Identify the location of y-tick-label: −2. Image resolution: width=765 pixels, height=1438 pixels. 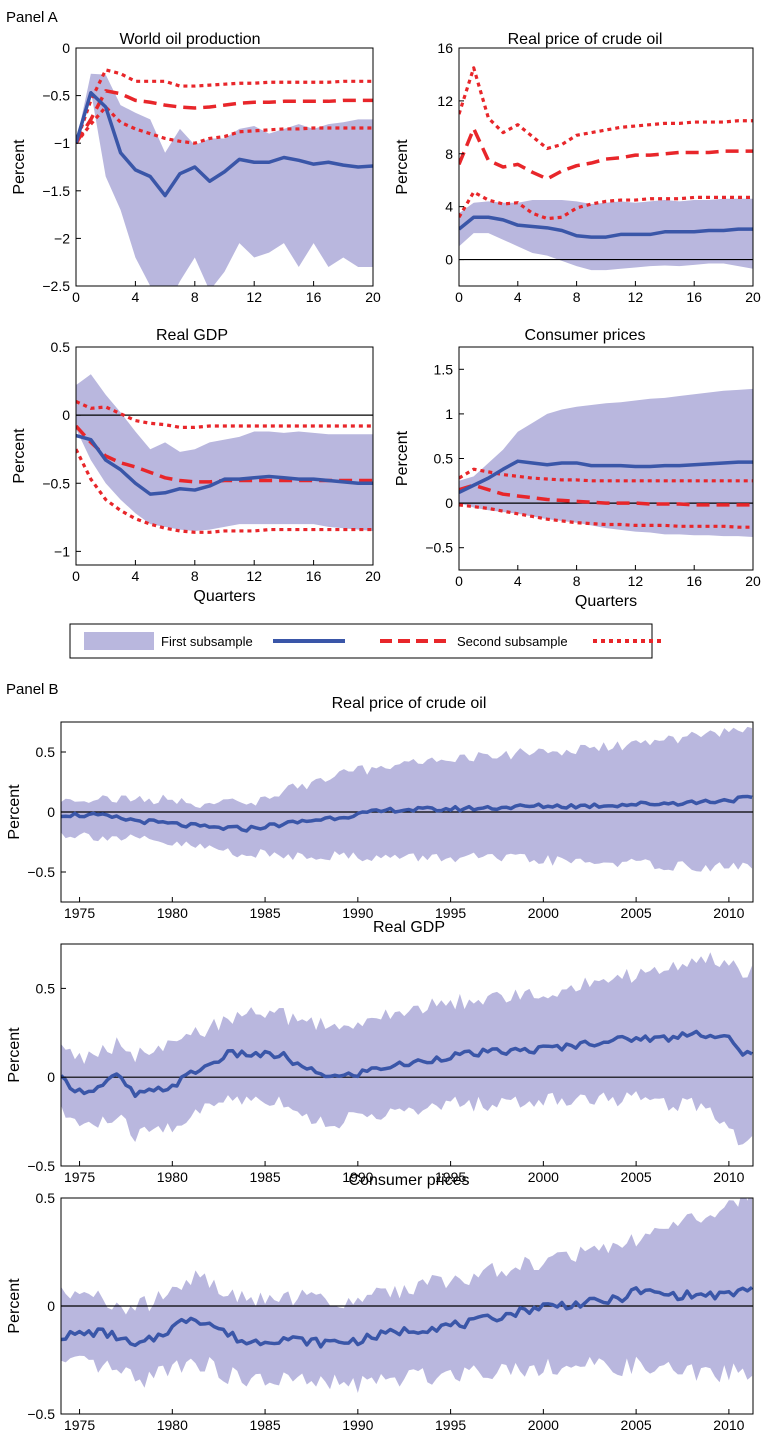
(62, 238).